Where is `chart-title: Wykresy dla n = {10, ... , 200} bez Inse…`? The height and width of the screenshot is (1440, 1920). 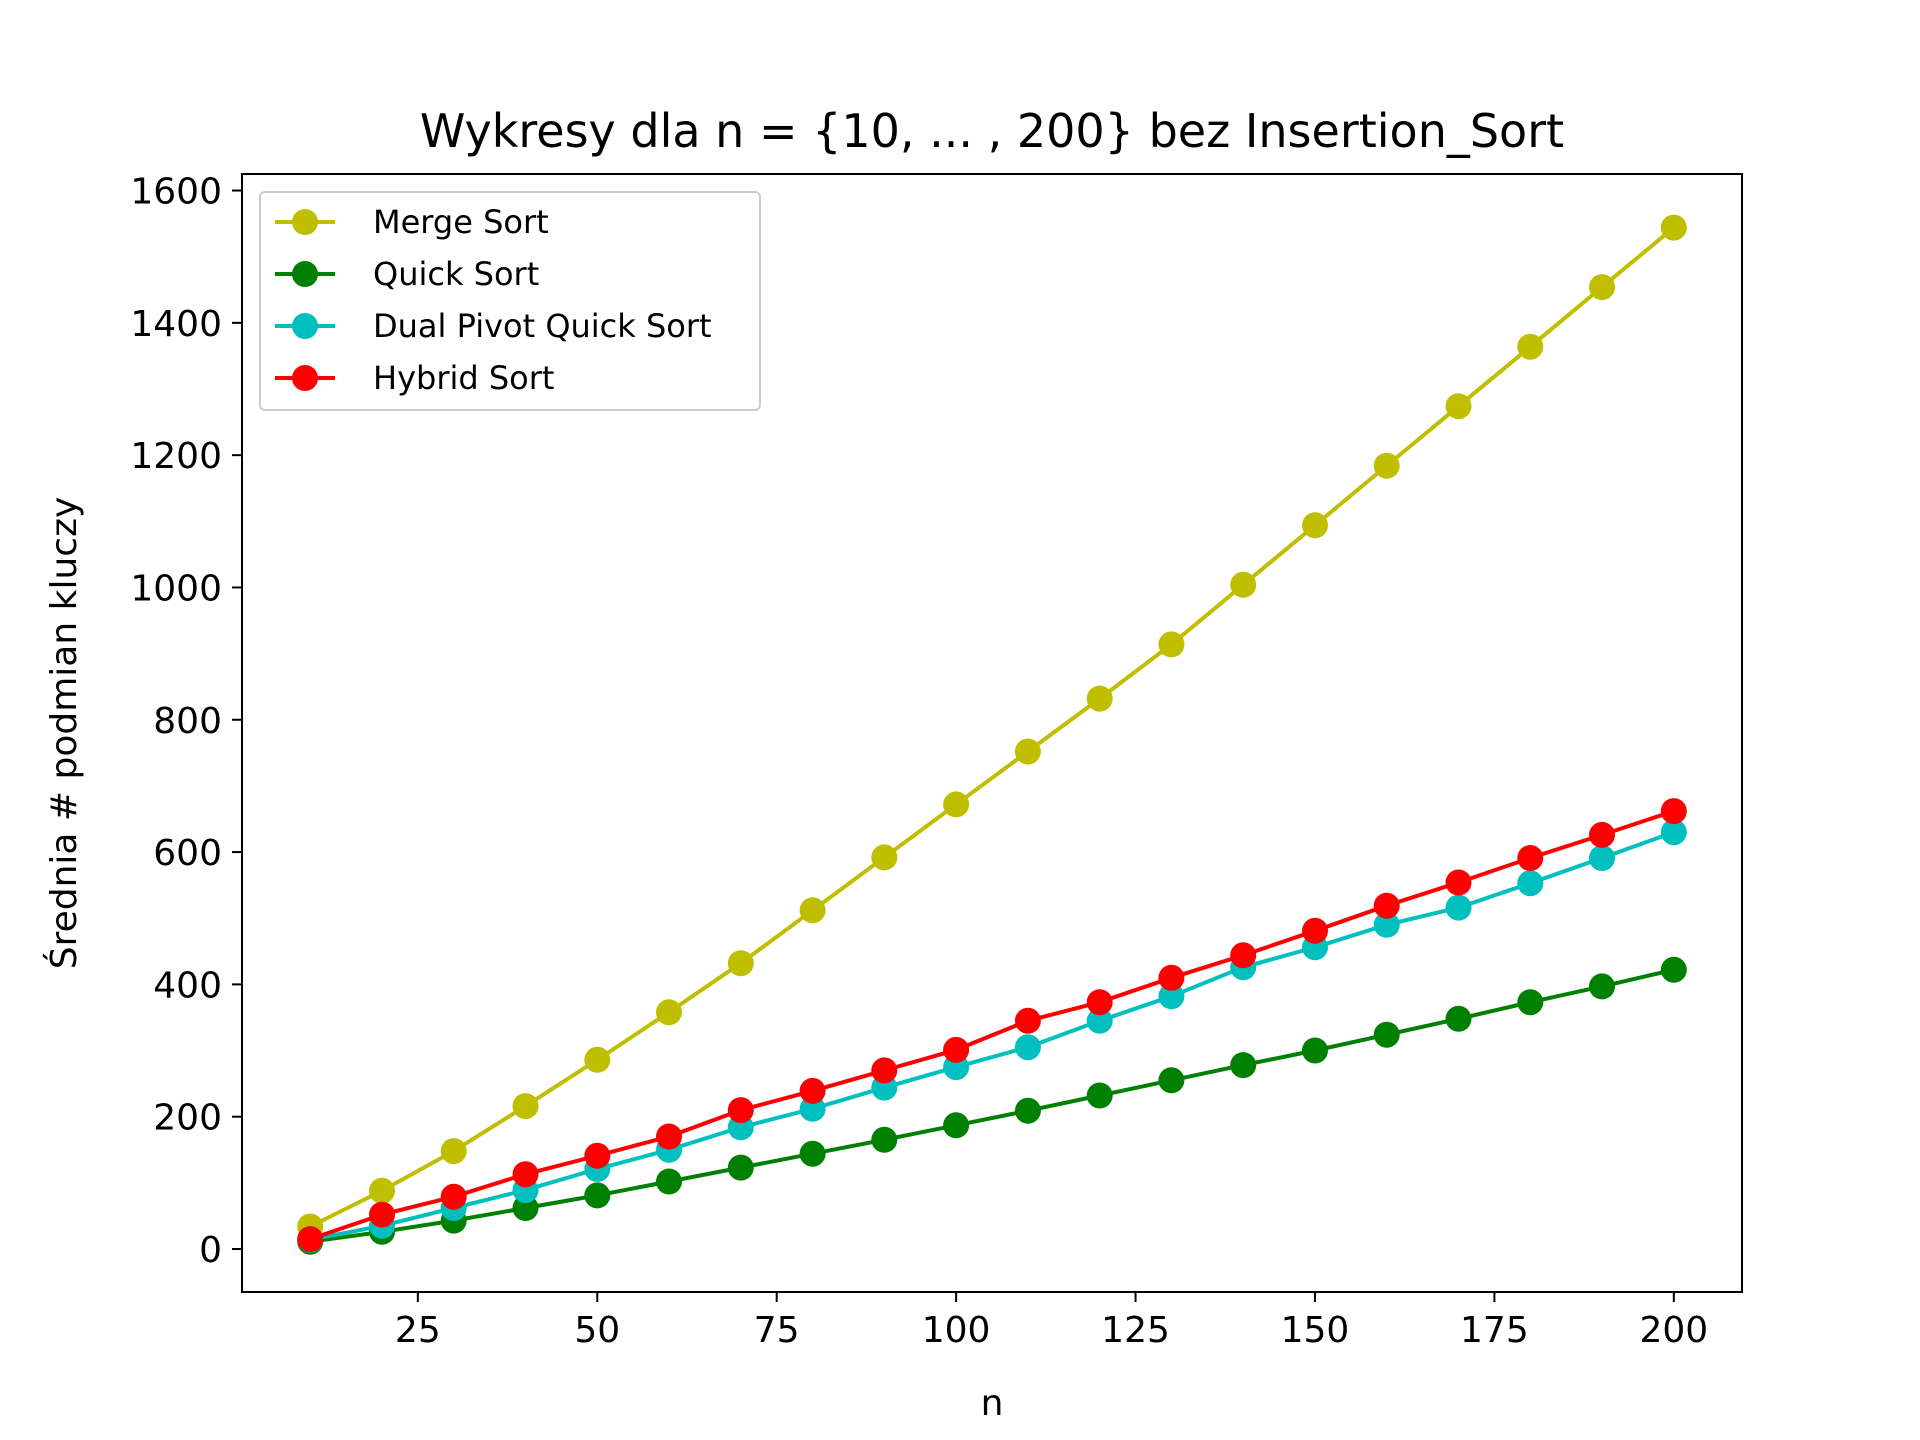 chart-title: Wykresy dla n = {10, ... , 200} bez Inse… is located at coordinates (992, 131).